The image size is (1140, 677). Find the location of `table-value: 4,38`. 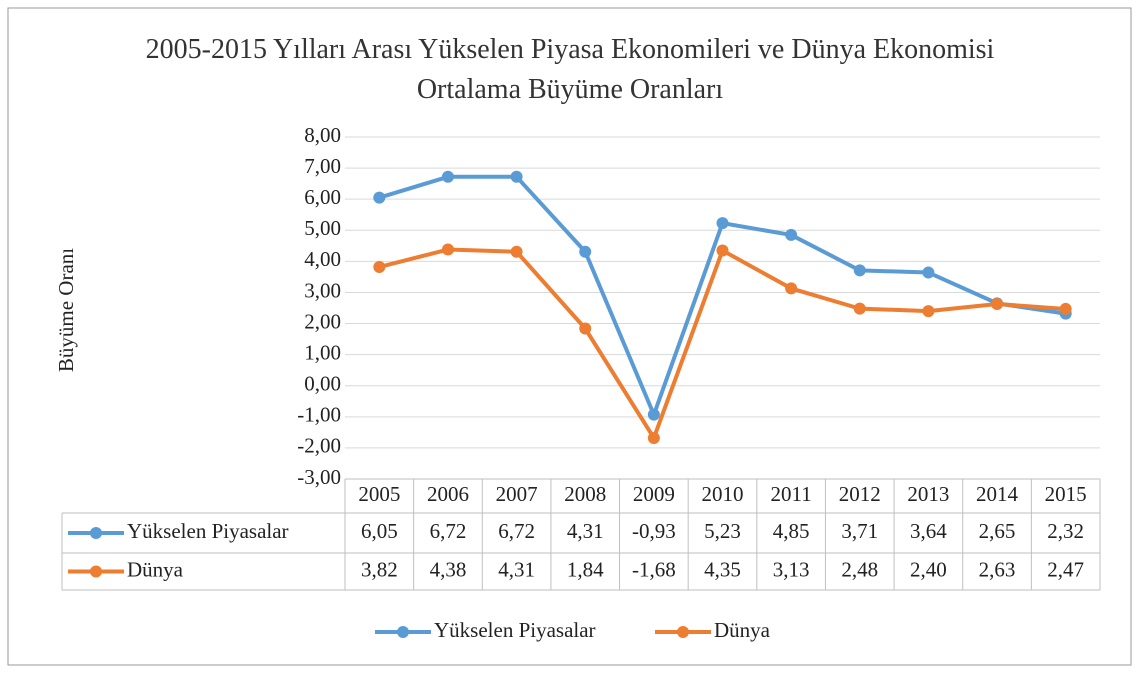

table-value: 4,38 is located at coordinates (448, 569).